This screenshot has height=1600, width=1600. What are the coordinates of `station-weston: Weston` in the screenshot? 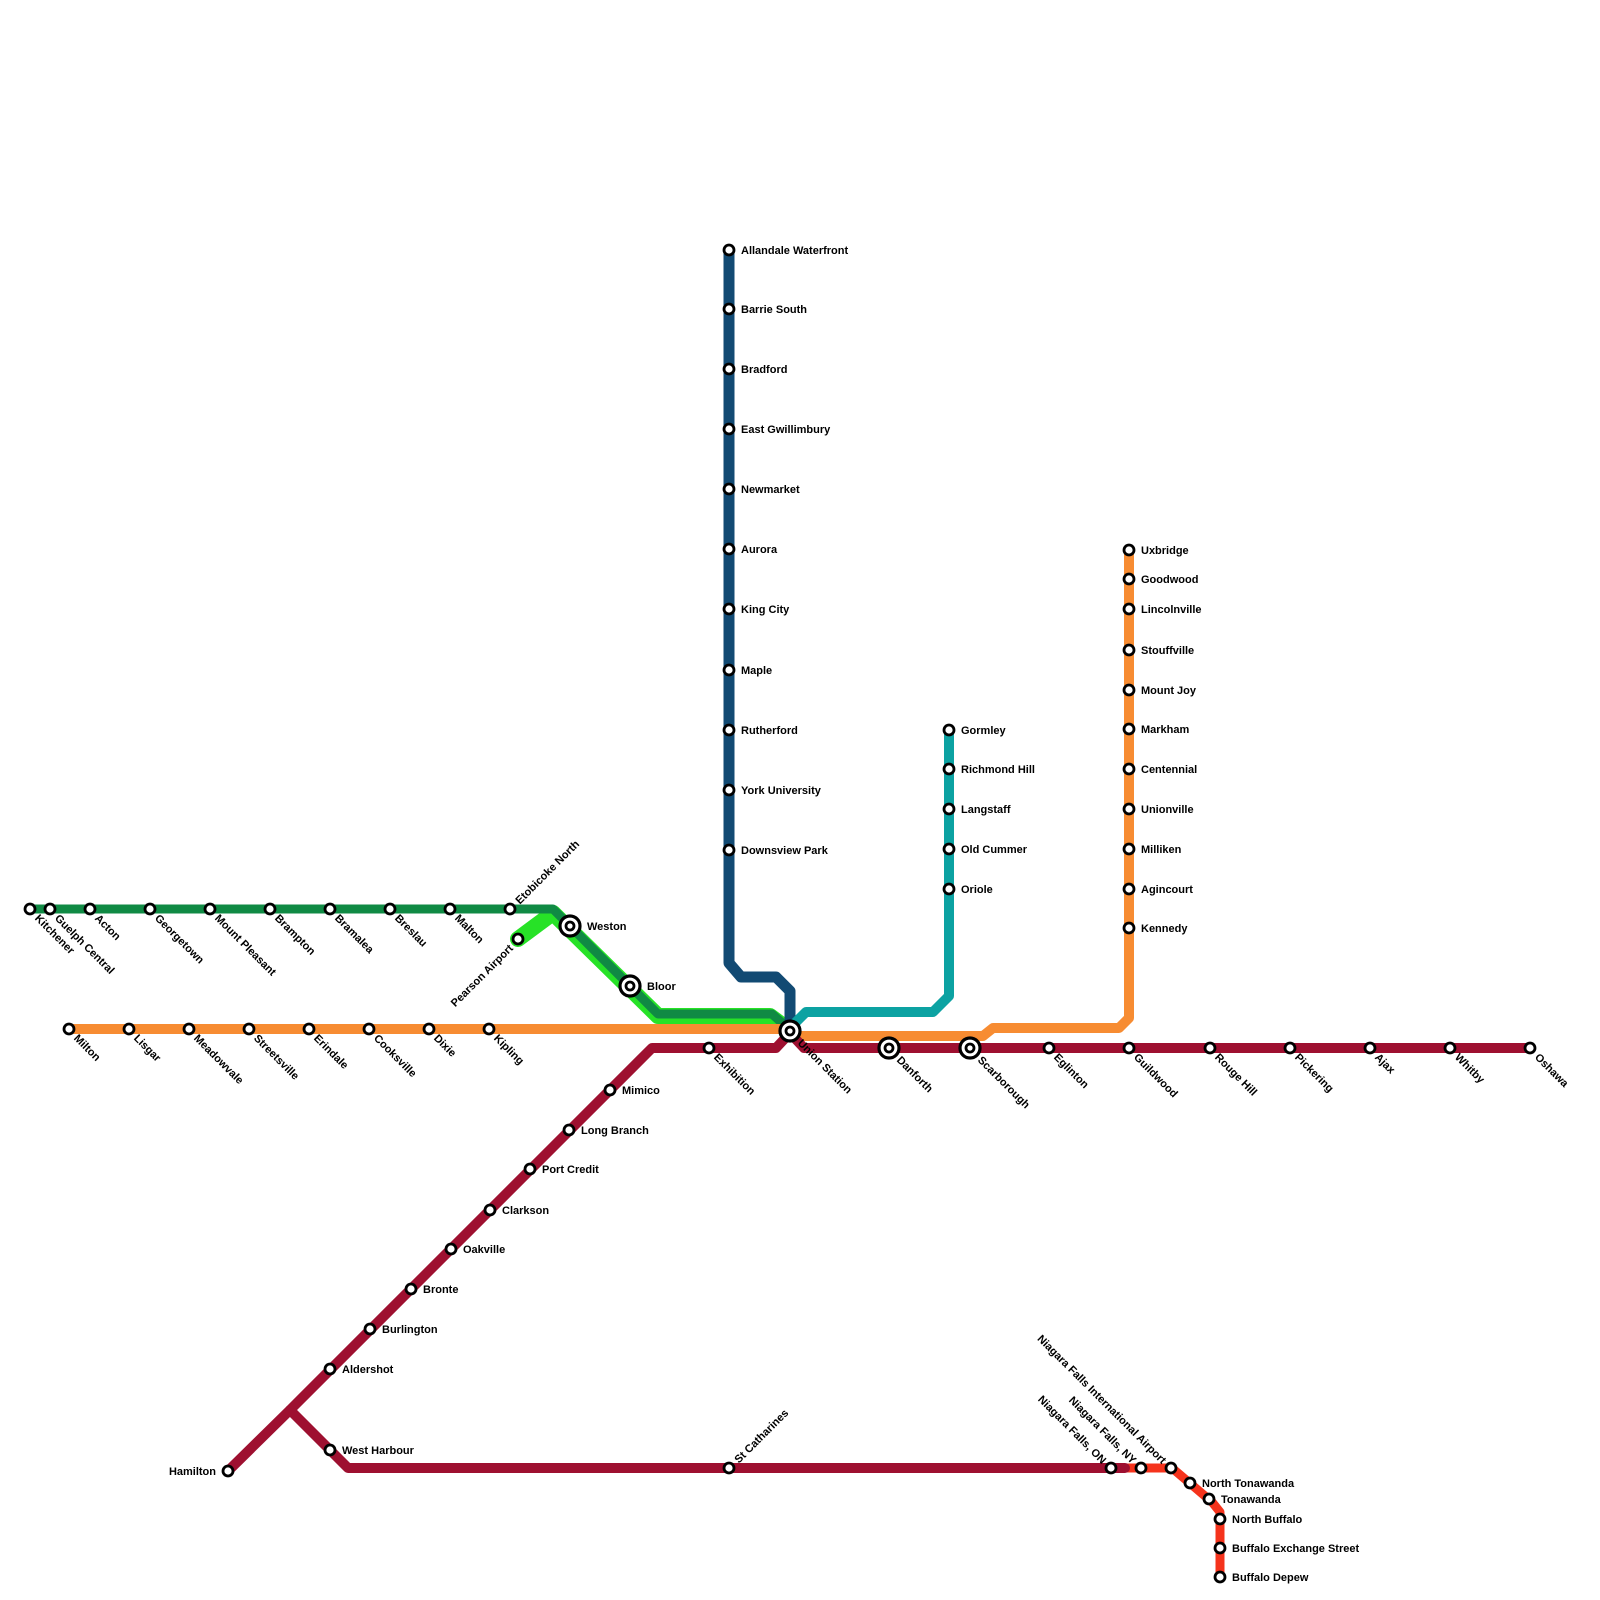 It's located at (592, 926).